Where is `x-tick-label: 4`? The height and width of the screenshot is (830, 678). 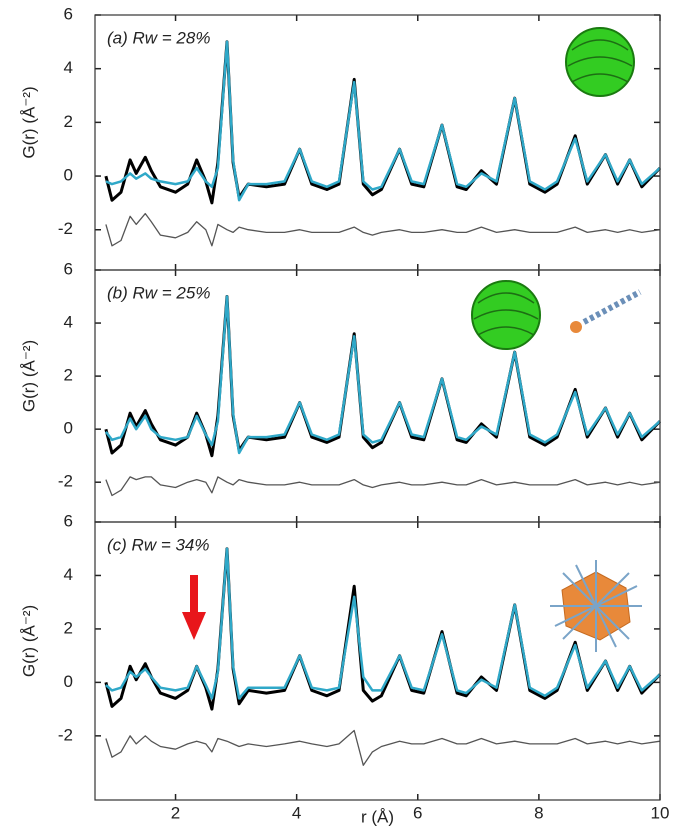
x-tick-label: 4 is located at coordinates (296, 812).